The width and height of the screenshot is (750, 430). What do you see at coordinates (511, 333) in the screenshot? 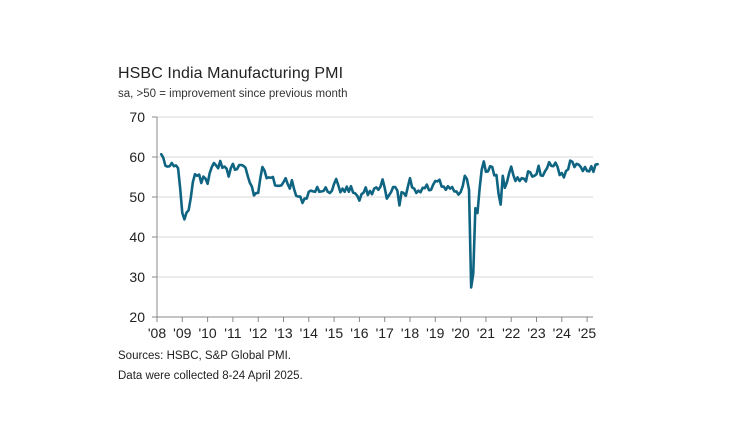
I see `x-tick-label: '22` at bounding box center [511, 333].